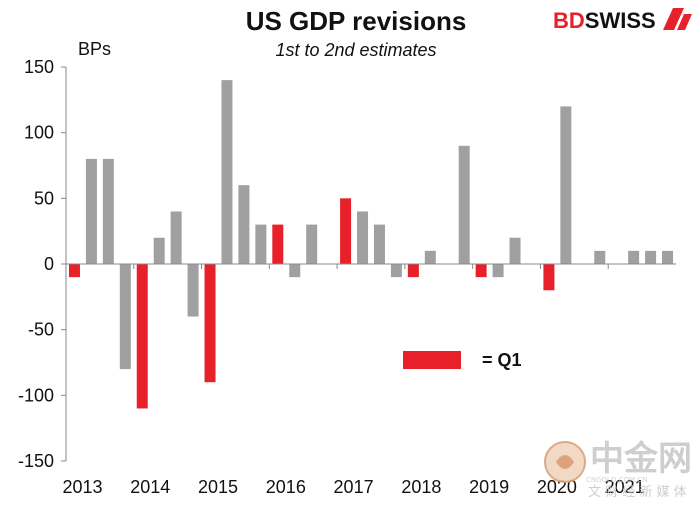 The image size is (700, 509). Describe the element at coordinates (210, 323) in the screenshot. I see `bar-2015-q1` at that location.